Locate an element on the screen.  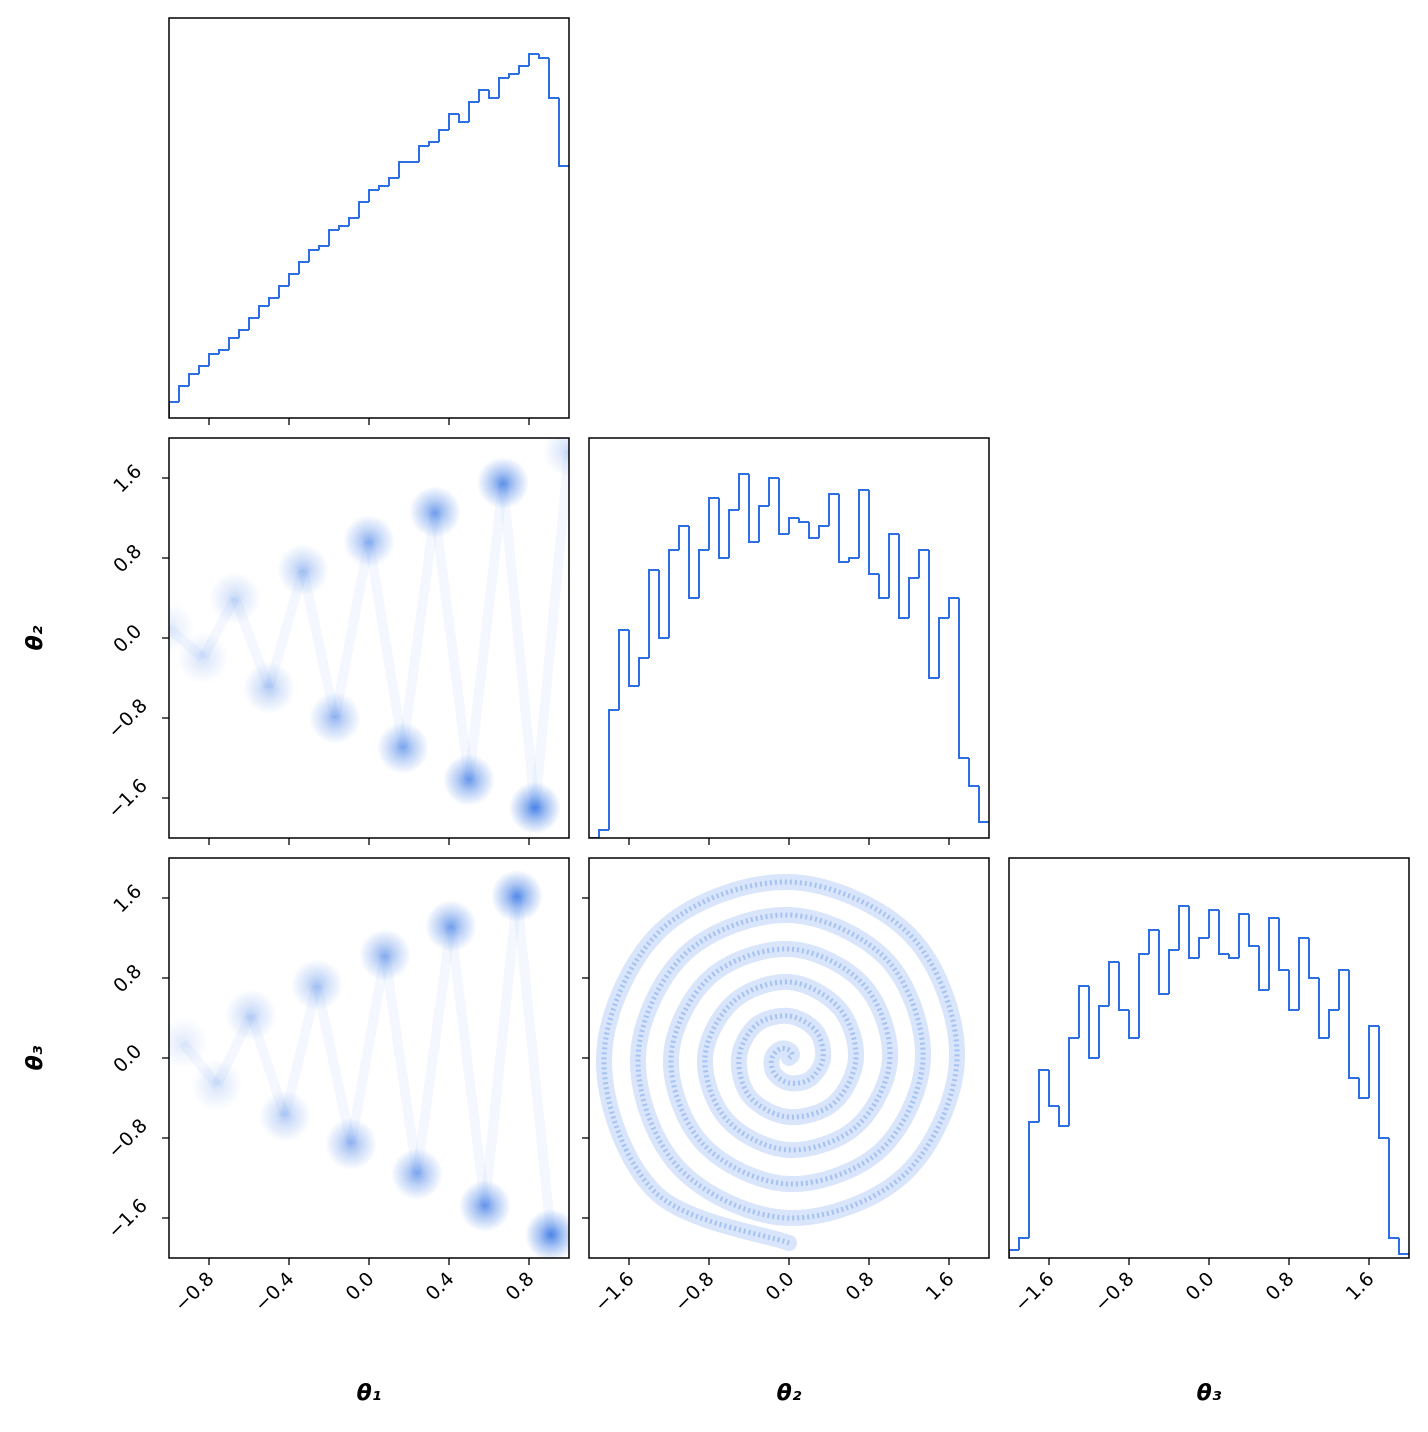
y-tick-label: 1.6 is located at coordinates (127, 898).